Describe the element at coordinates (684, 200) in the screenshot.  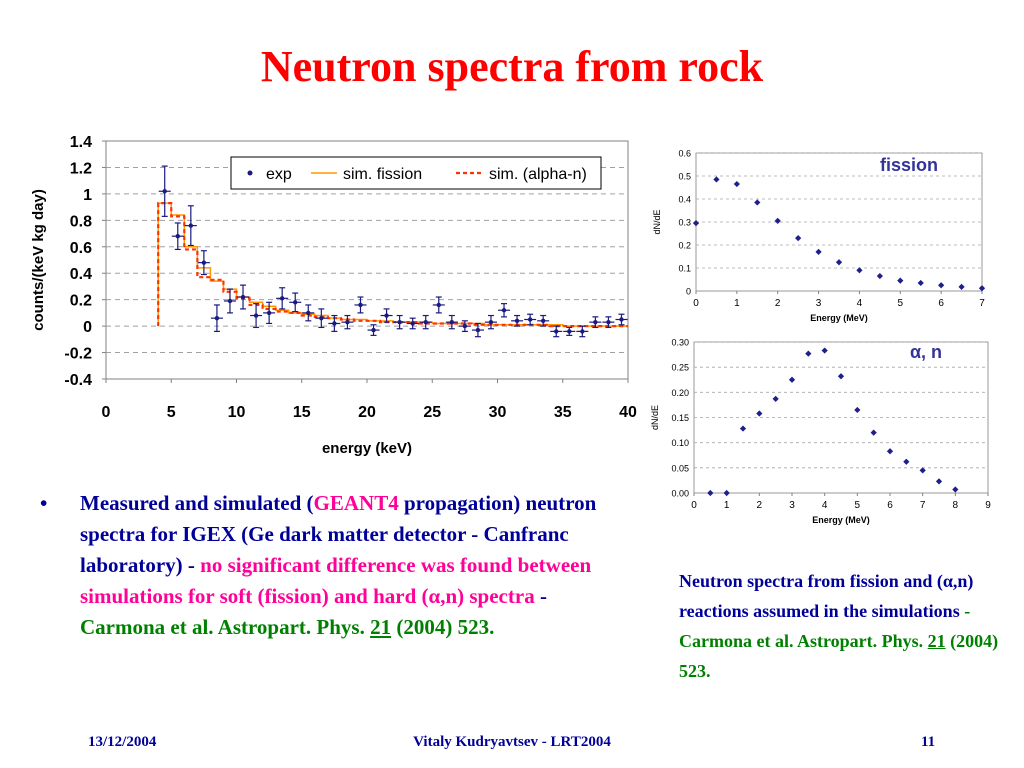
I see `inset-y-tick-label: 0.4` at that location.